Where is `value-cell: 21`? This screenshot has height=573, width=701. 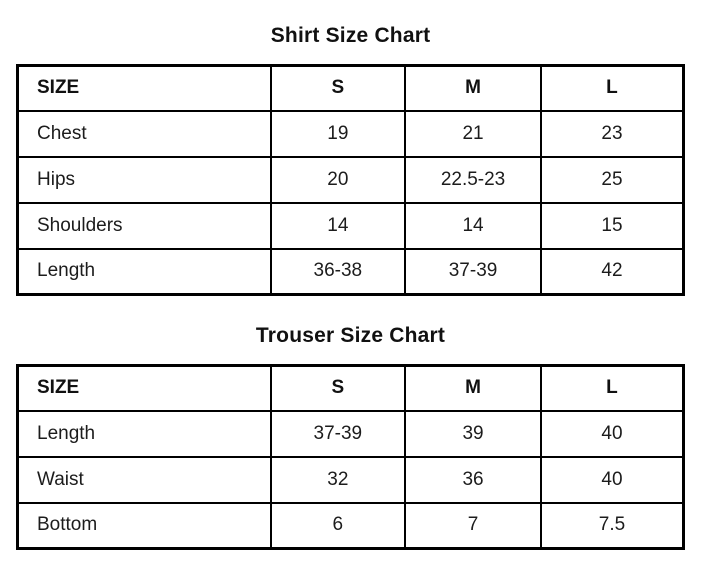
value-cell: 21 is located at coordinates (473, 133).